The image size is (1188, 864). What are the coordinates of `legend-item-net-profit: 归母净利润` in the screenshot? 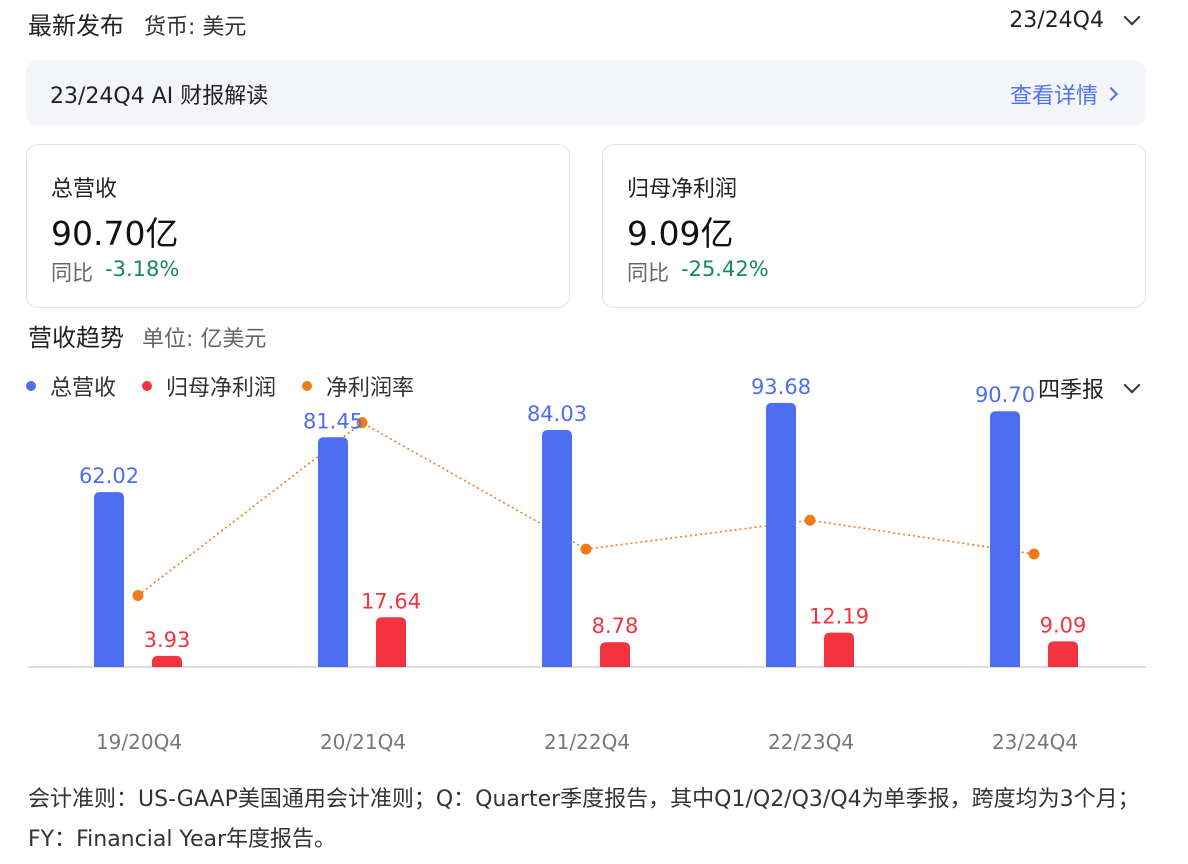 It's located at (209, 386).